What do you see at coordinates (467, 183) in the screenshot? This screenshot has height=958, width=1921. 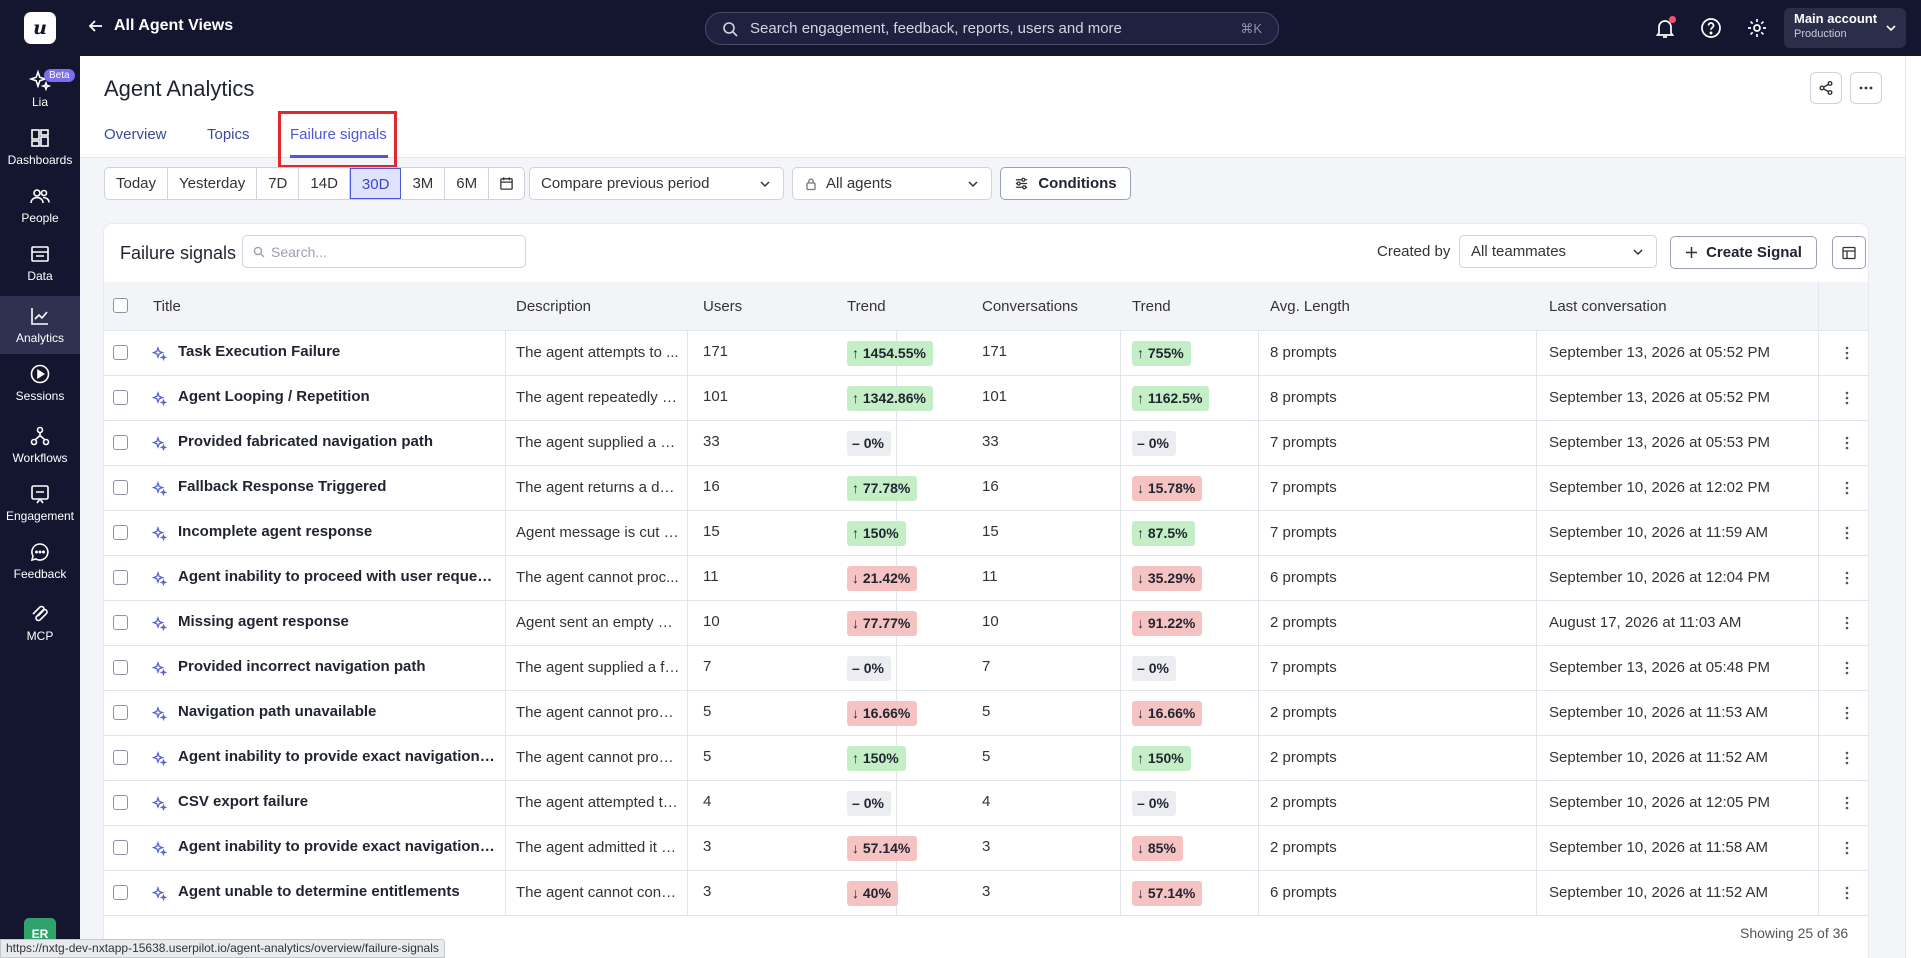 I see `range-6m-button: 6M` at bounding box center [467, 183].